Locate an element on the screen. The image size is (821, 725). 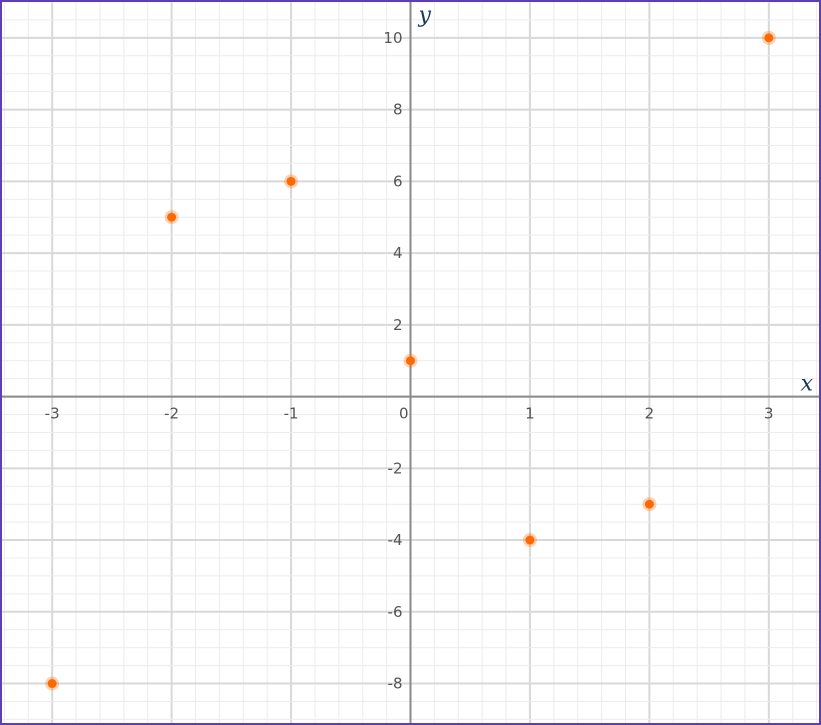
y-tick-label: 4 is located at coordinates (398, 253).